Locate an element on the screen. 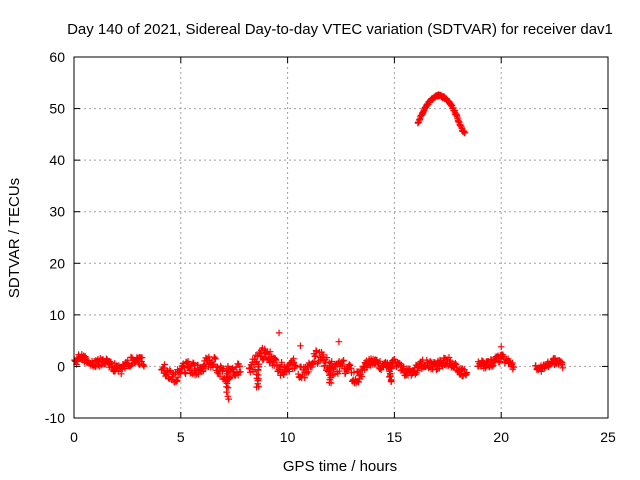 The image size is (640, 480). x-tick-label: 5 is located at coordinates (181, 437).